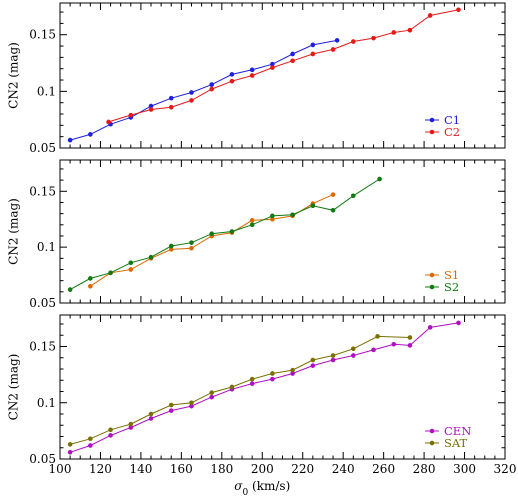 This screenshot has width=518, height=499. Describe the element at coordinates (383, 469) in the screenshot. I see `x-tick-label: 260` at that location.